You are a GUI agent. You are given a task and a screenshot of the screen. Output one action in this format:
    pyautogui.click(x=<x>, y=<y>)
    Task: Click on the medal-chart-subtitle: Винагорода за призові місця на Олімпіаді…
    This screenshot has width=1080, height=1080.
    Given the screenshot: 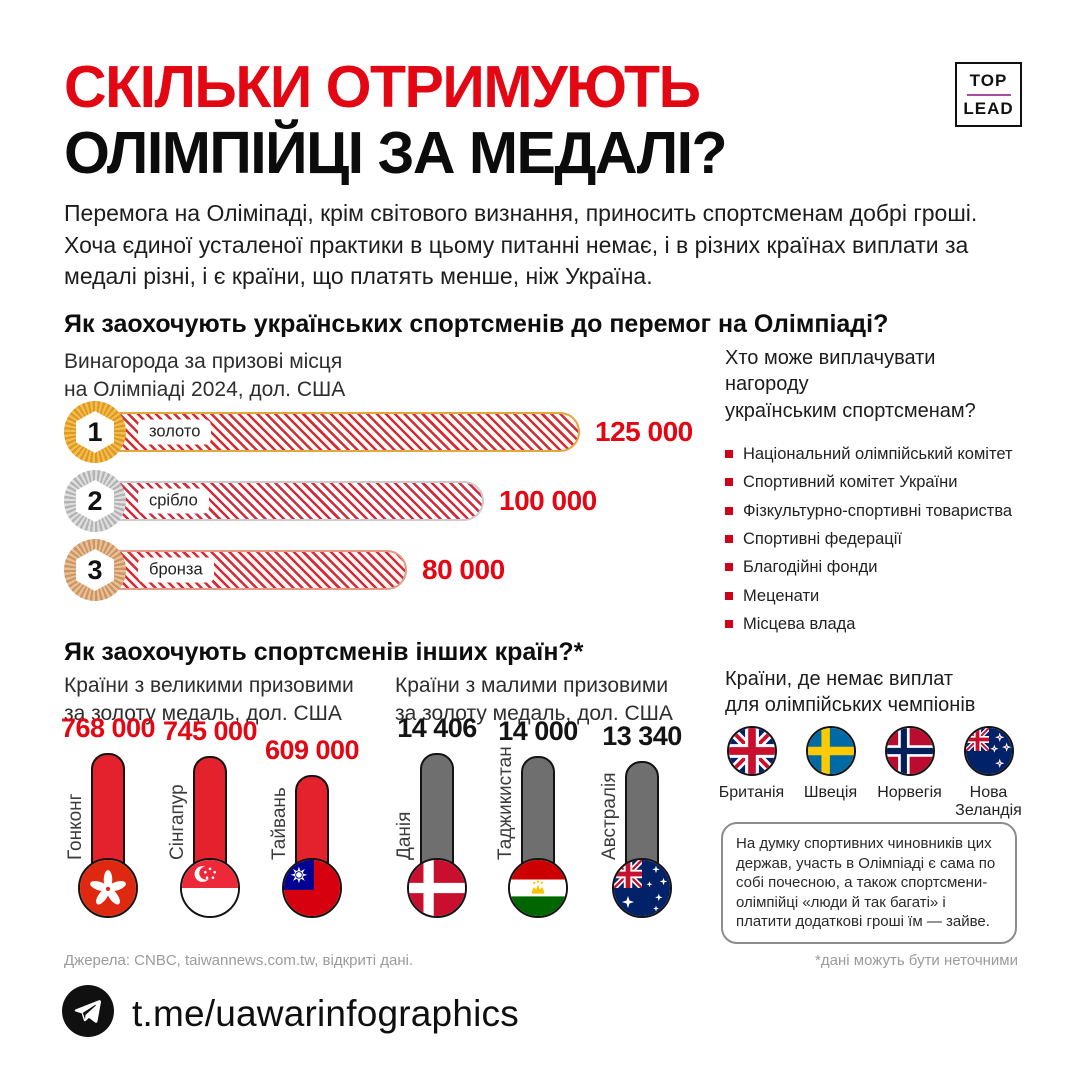 What is the action you would take?
    pyautogui.click(x=204, y=376)
    